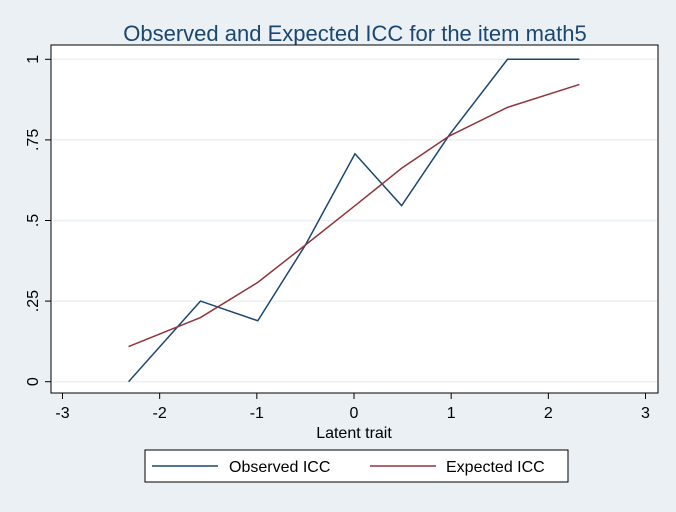  I want to click on x-tick-label: 0, so click(354, 413).